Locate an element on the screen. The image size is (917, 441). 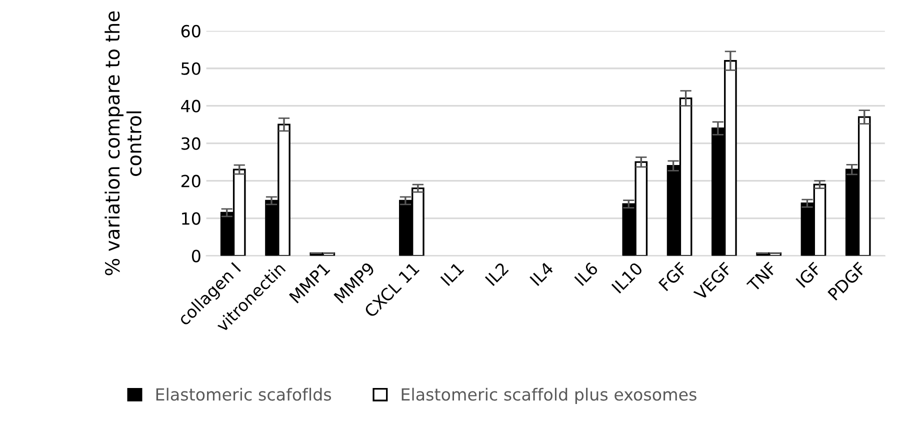
y-tick-label: 50 is located at coordinates (191, 68).